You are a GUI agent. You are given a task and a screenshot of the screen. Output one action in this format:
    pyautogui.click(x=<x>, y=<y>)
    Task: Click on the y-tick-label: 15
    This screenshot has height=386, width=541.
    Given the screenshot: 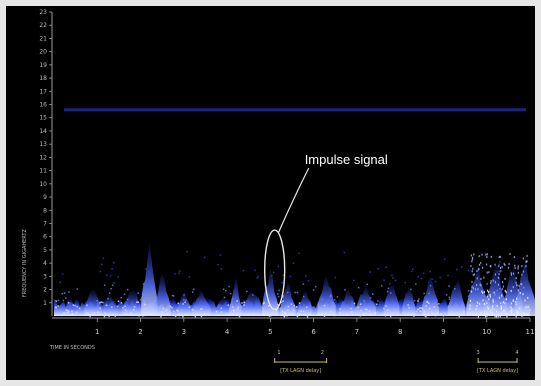 What is the action you would take?
    pyautogui.click(x=43, y=118)
    